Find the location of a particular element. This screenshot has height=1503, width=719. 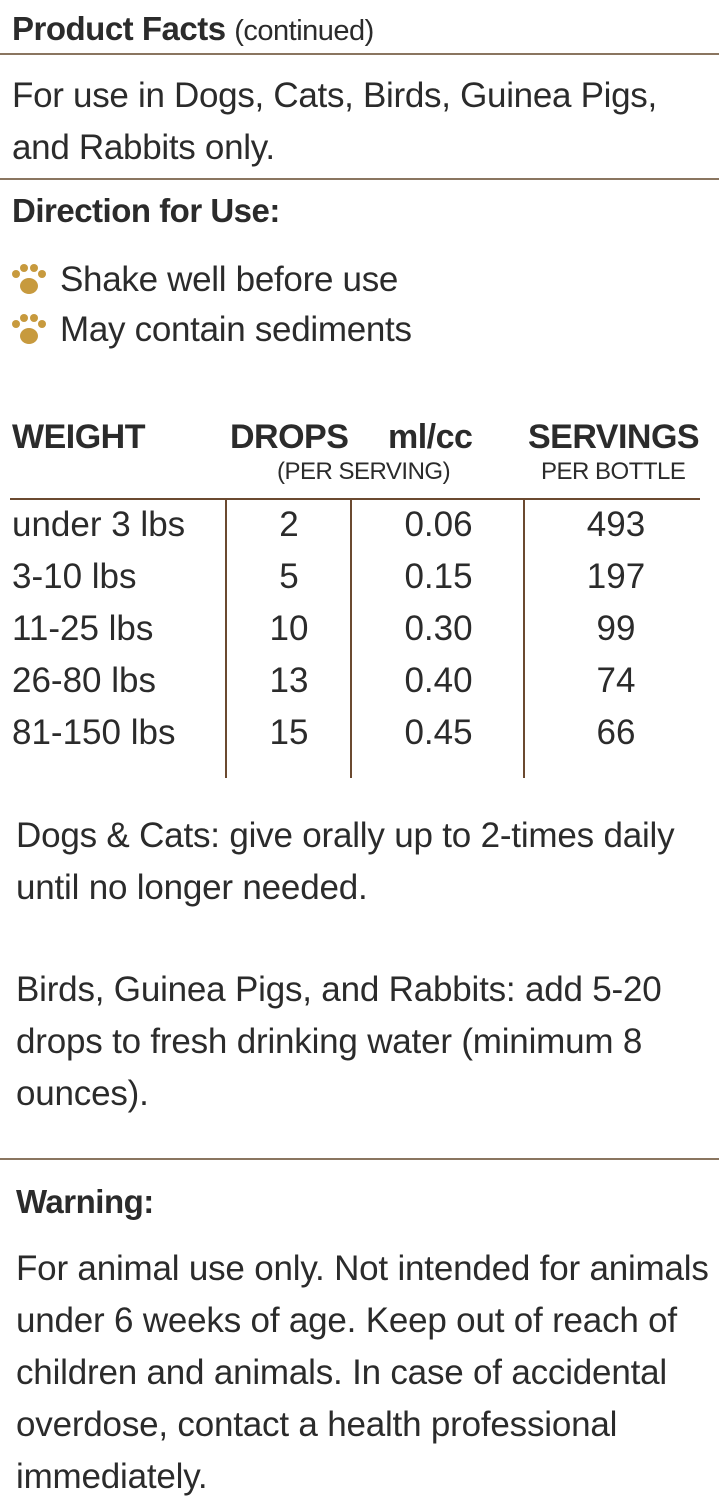

cell-weight: 3-10 lbs is located at coordinates (74, 576).